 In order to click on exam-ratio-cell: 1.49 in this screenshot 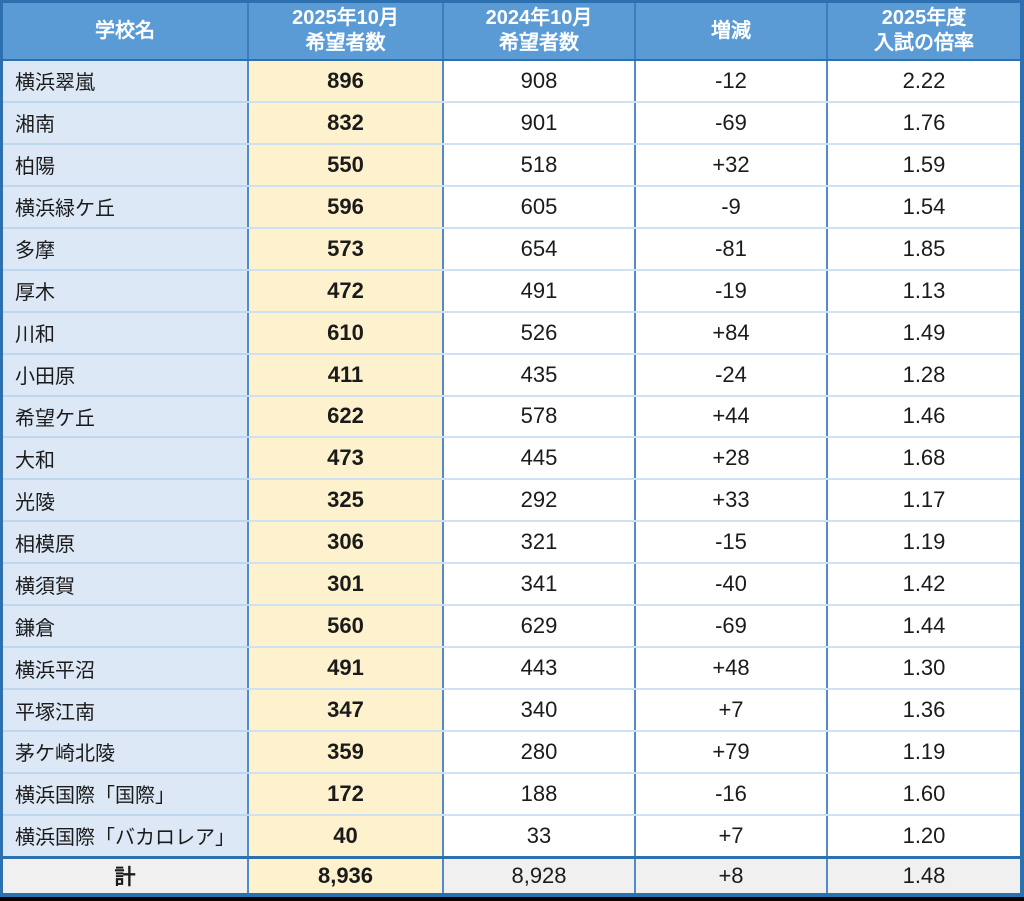, I will do `click(923, 333)`.